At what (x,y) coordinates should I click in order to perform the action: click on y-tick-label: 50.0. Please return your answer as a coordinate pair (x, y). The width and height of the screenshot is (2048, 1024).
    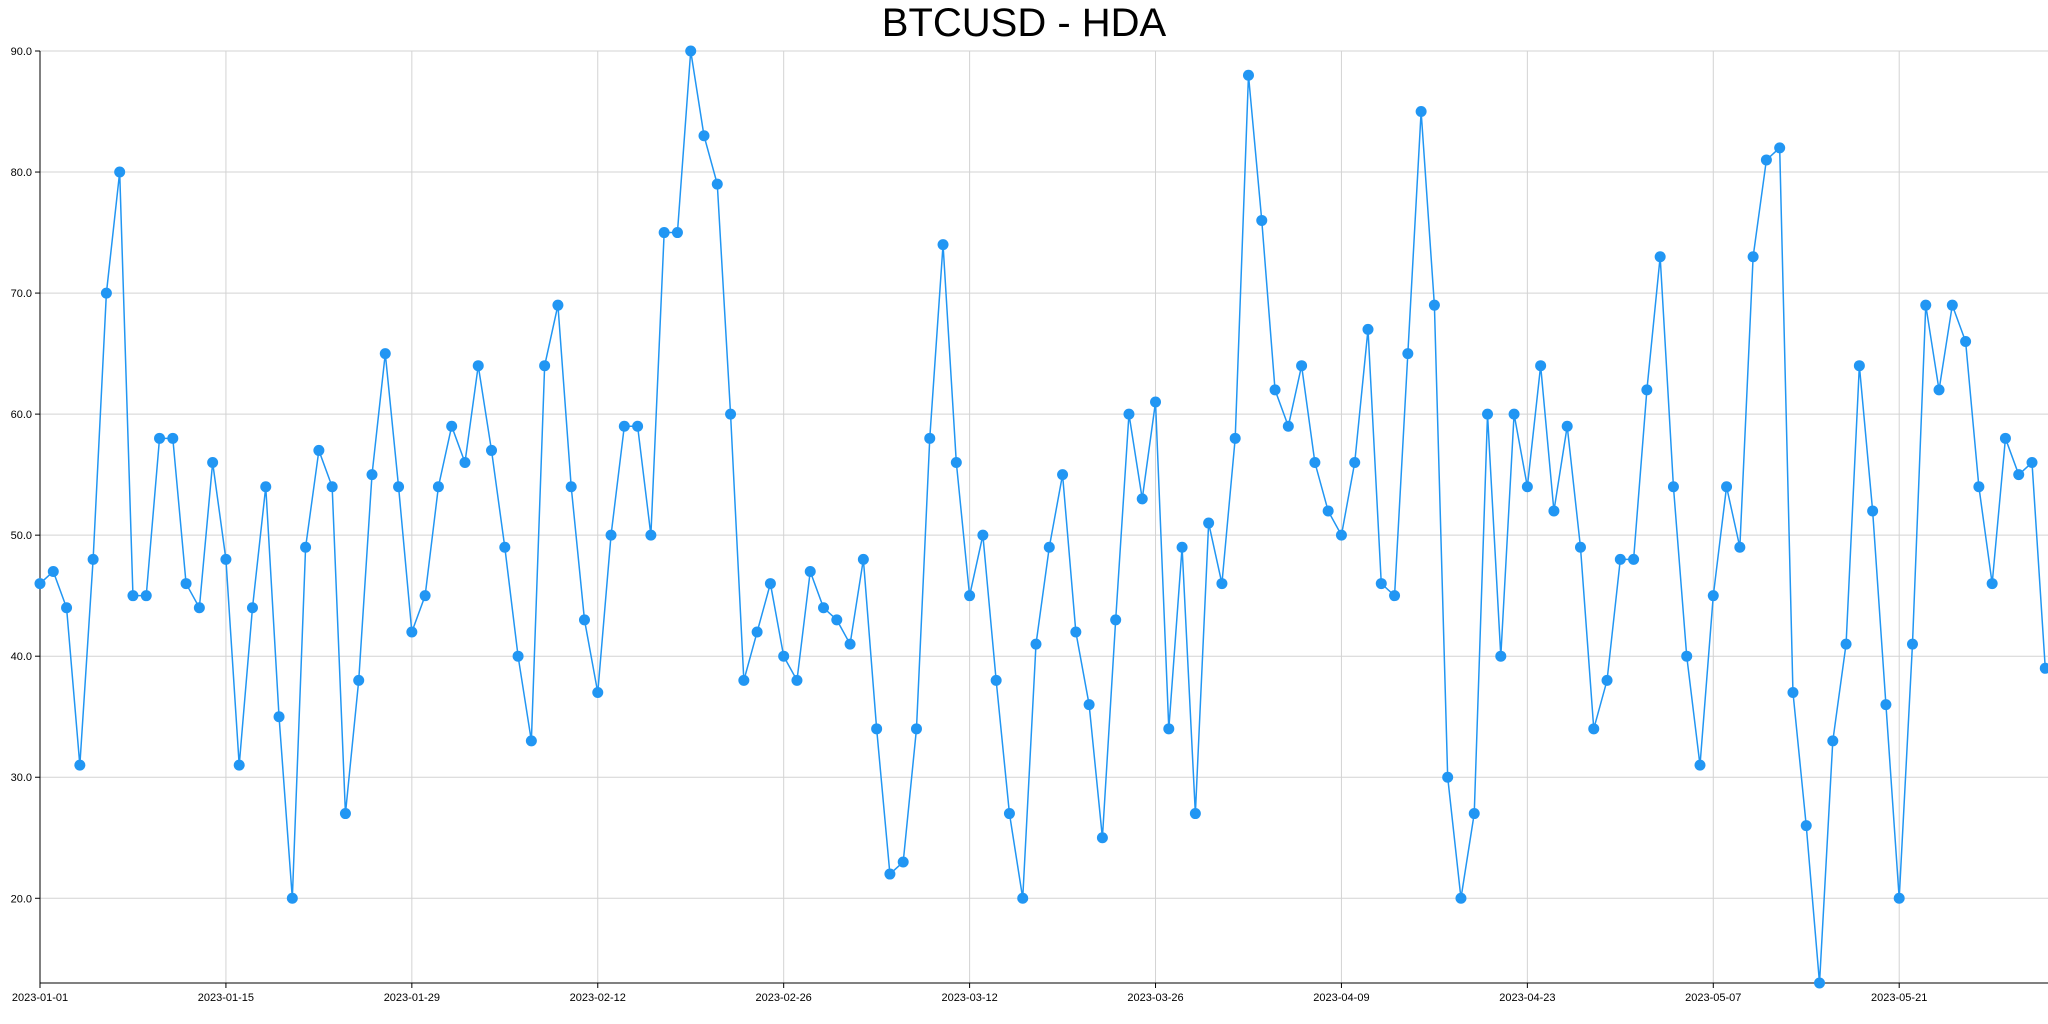
    Looking at the image, I should click on (21, 536).